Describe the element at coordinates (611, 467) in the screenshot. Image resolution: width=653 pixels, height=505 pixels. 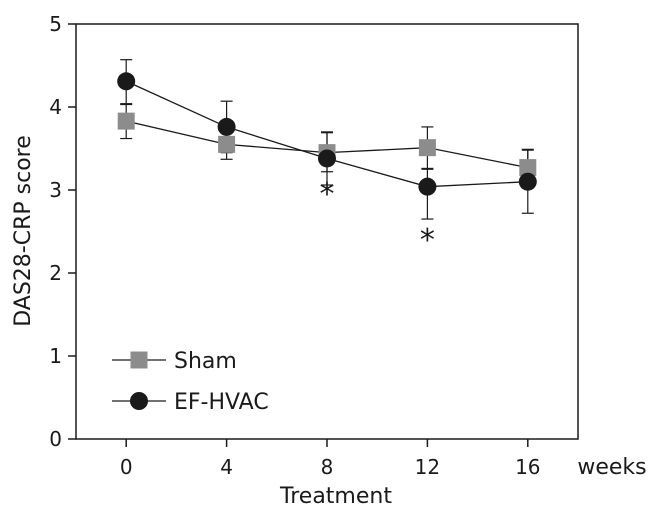
I see `x-axis-unit-label: weeks` at that location.